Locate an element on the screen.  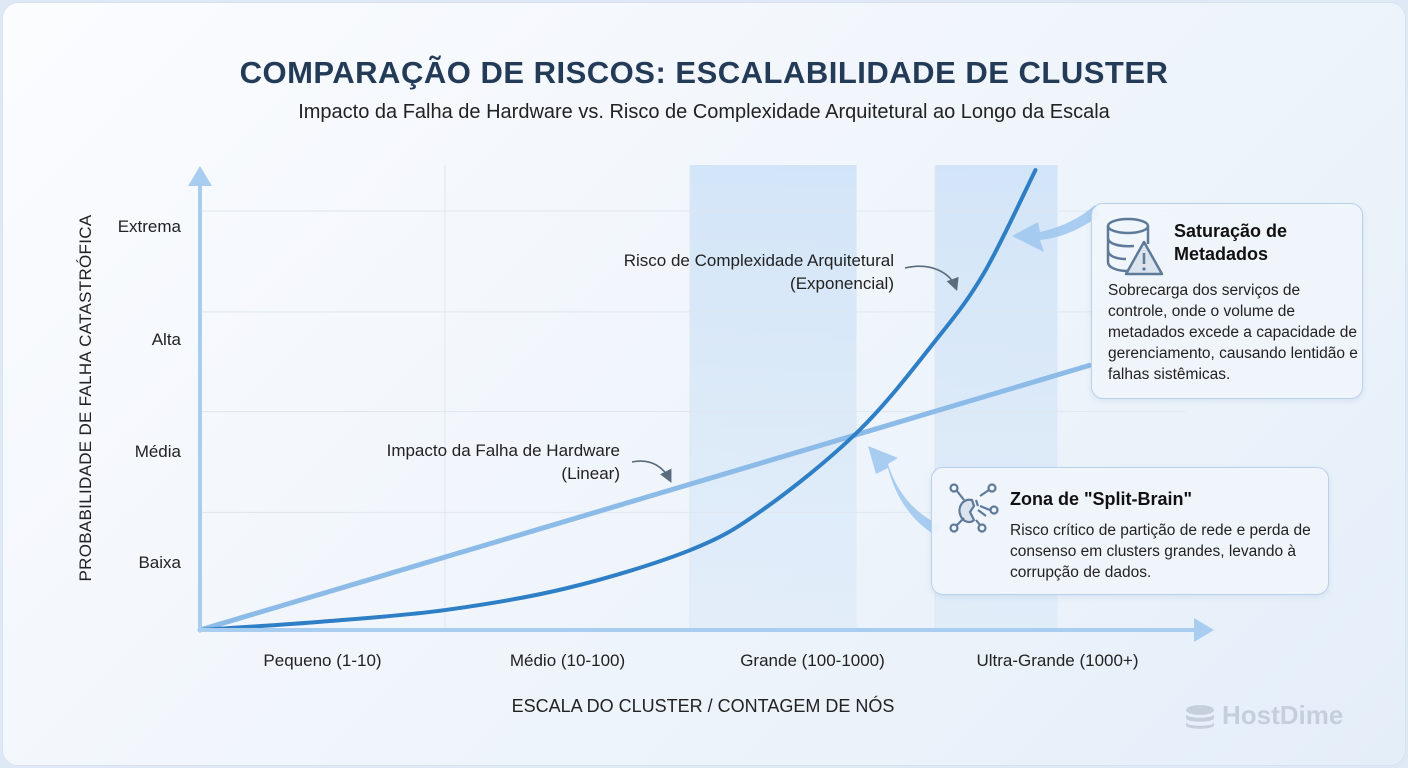
series-label-linear: Impacto da Falha de Hardware is located at coordinates (503, 450).